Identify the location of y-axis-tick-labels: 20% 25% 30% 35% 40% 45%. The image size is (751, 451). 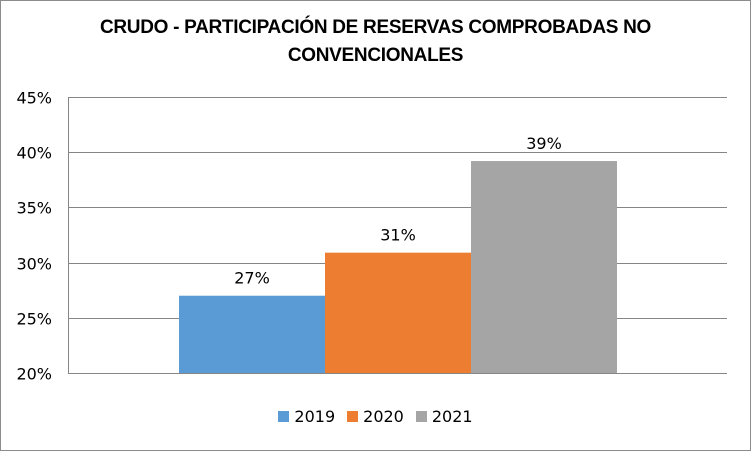
(34, 236).